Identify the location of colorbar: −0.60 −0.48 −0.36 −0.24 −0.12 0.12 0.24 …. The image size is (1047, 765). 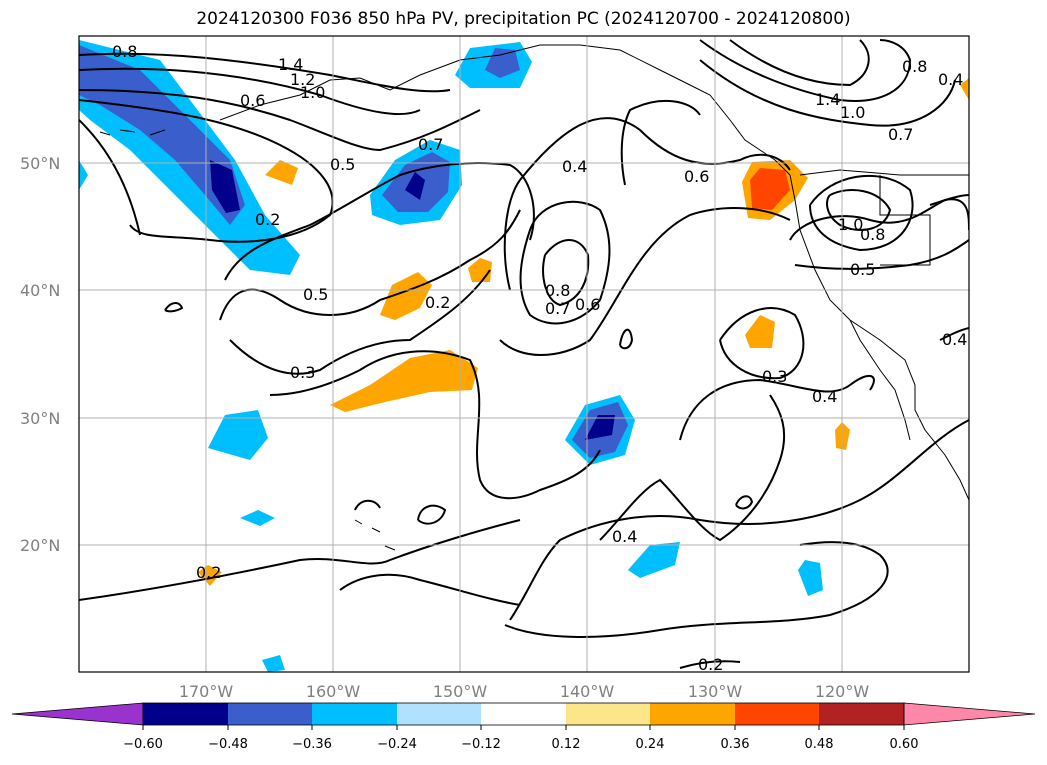
(523, 727).